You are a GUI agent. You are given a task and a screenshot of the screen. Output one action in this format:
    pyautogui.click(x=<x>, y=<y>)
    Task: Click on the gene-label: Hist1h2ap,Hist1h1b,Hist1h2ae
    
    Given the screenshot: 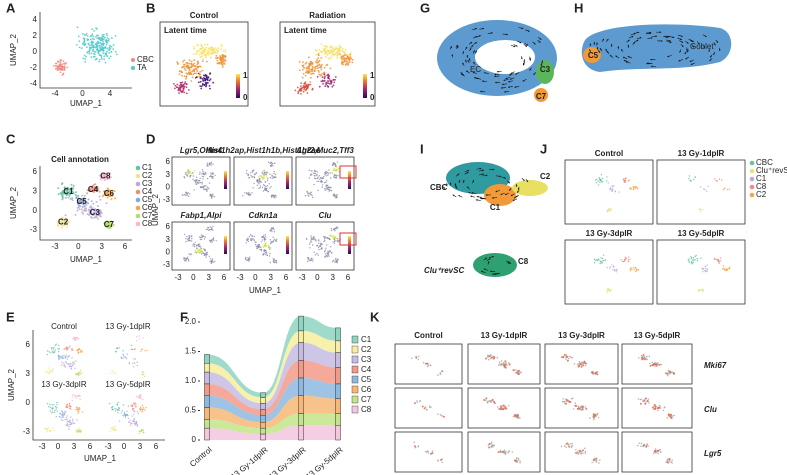 What is the action you would take?
    pyautogui.click(x=263, y=150)
    